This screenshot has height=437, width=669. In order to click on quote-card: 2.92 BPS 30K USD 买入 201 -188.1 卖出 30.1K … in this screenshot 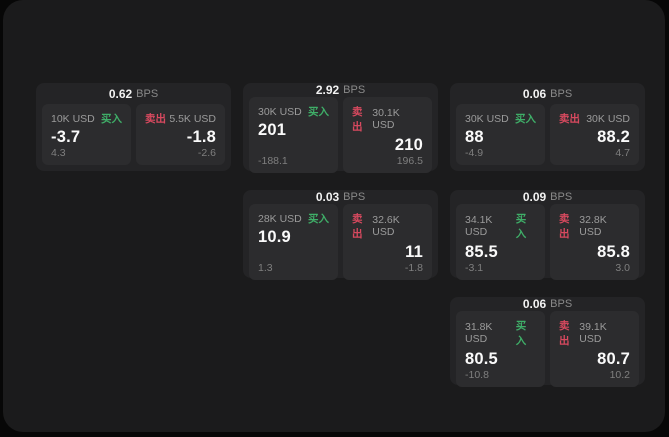, I will do `click(340, 128)`.